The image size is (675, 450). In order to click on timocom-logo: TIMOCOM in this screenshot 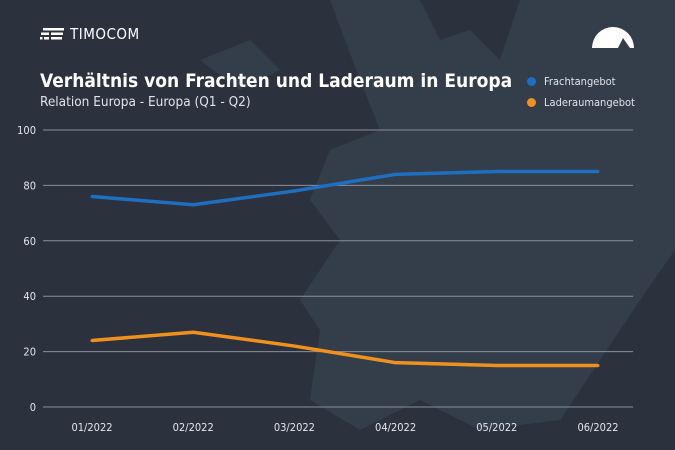, I will do `click(90, 34)`.